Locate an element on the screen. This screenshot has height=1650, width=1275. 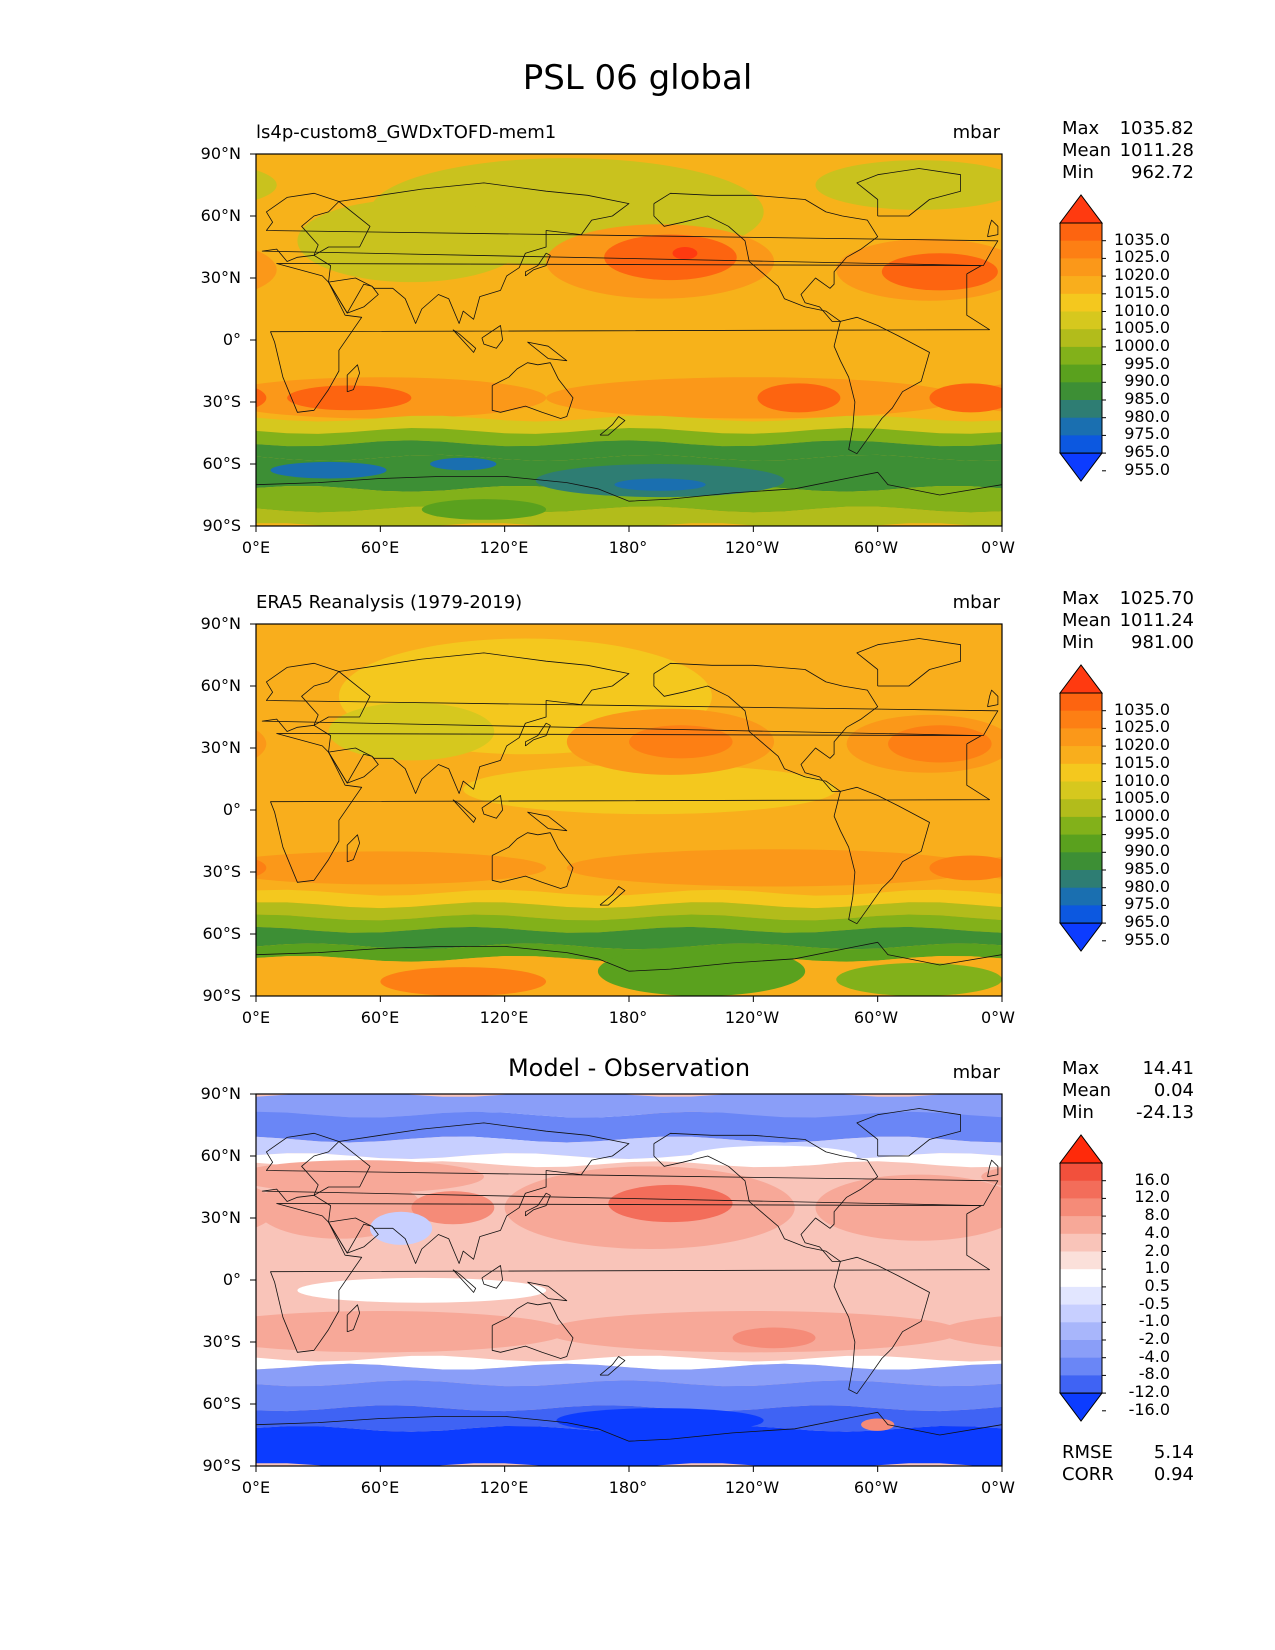
xlabel: 60°W is located at coordinates (876, 547).